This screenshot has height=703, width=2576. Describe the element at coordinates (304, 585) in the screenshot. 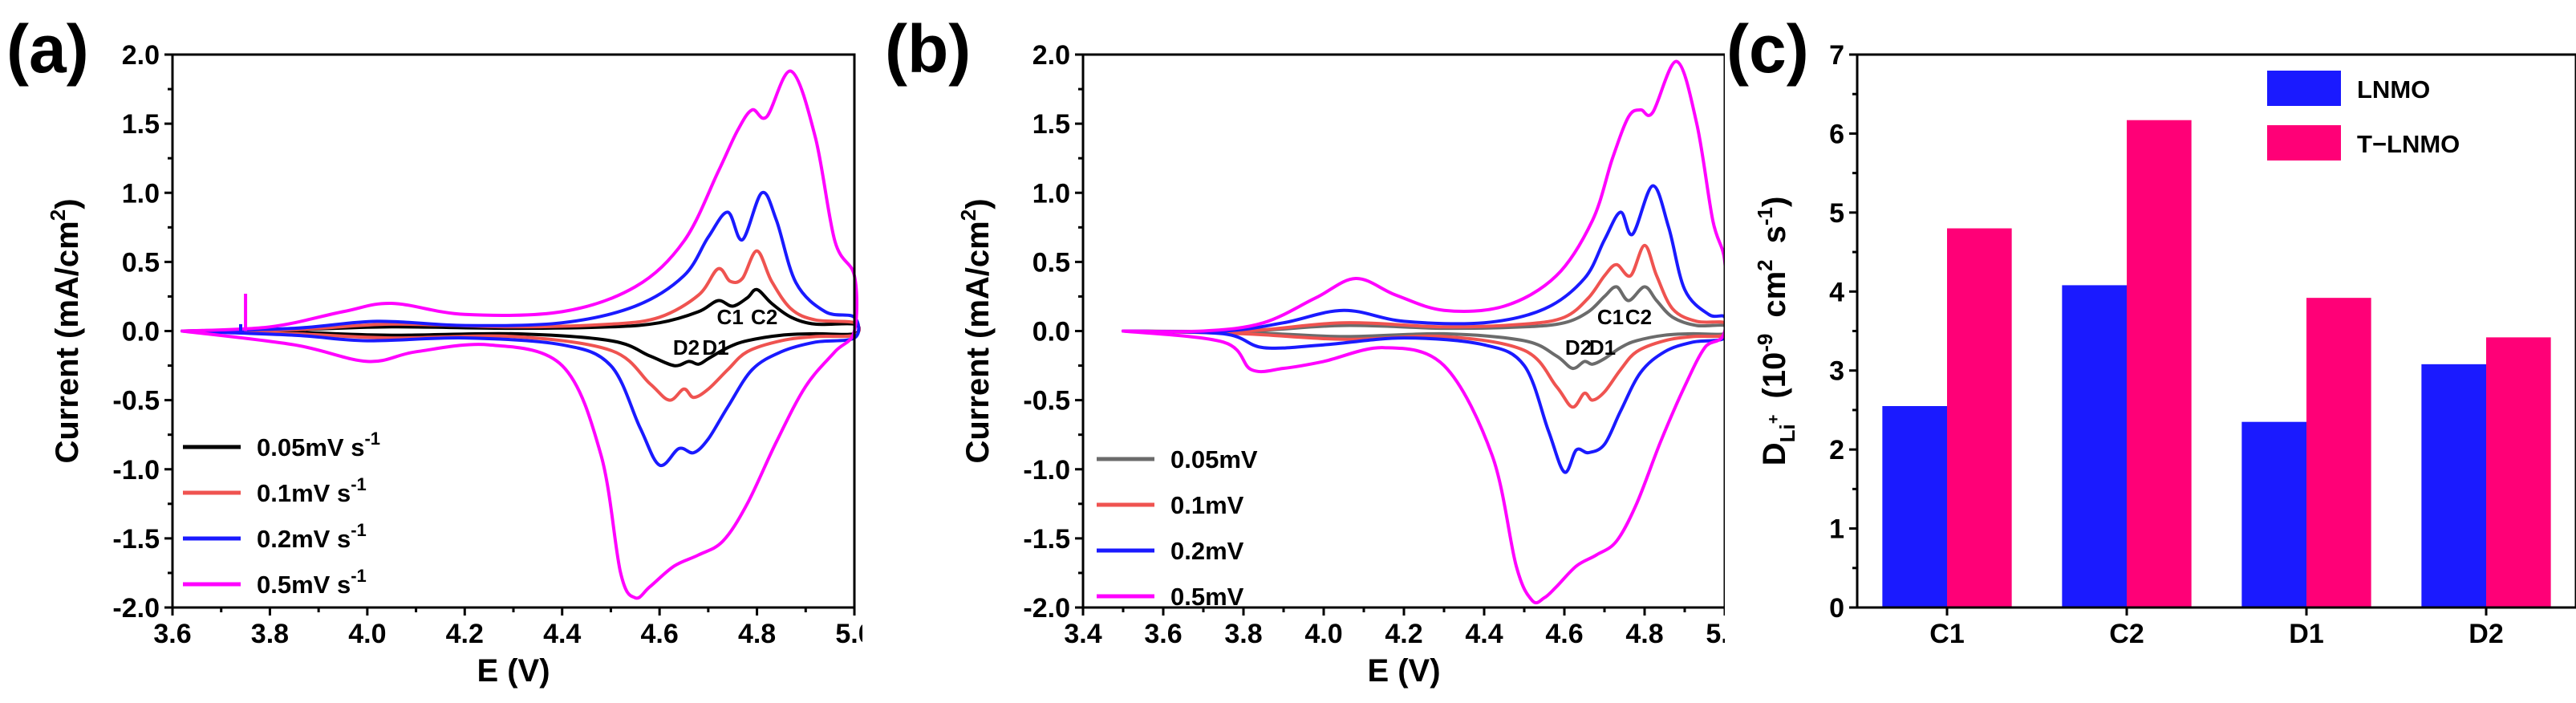

I see `panel-a-legend-text: 0.5mV s` at that location.